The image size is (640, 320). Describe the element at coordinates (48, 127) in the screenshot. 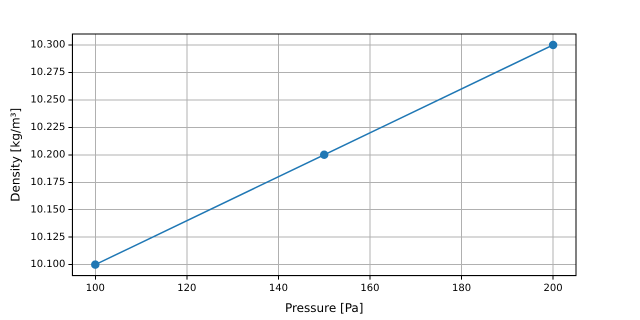

I see `y-tick-label: 10.225` at that location.